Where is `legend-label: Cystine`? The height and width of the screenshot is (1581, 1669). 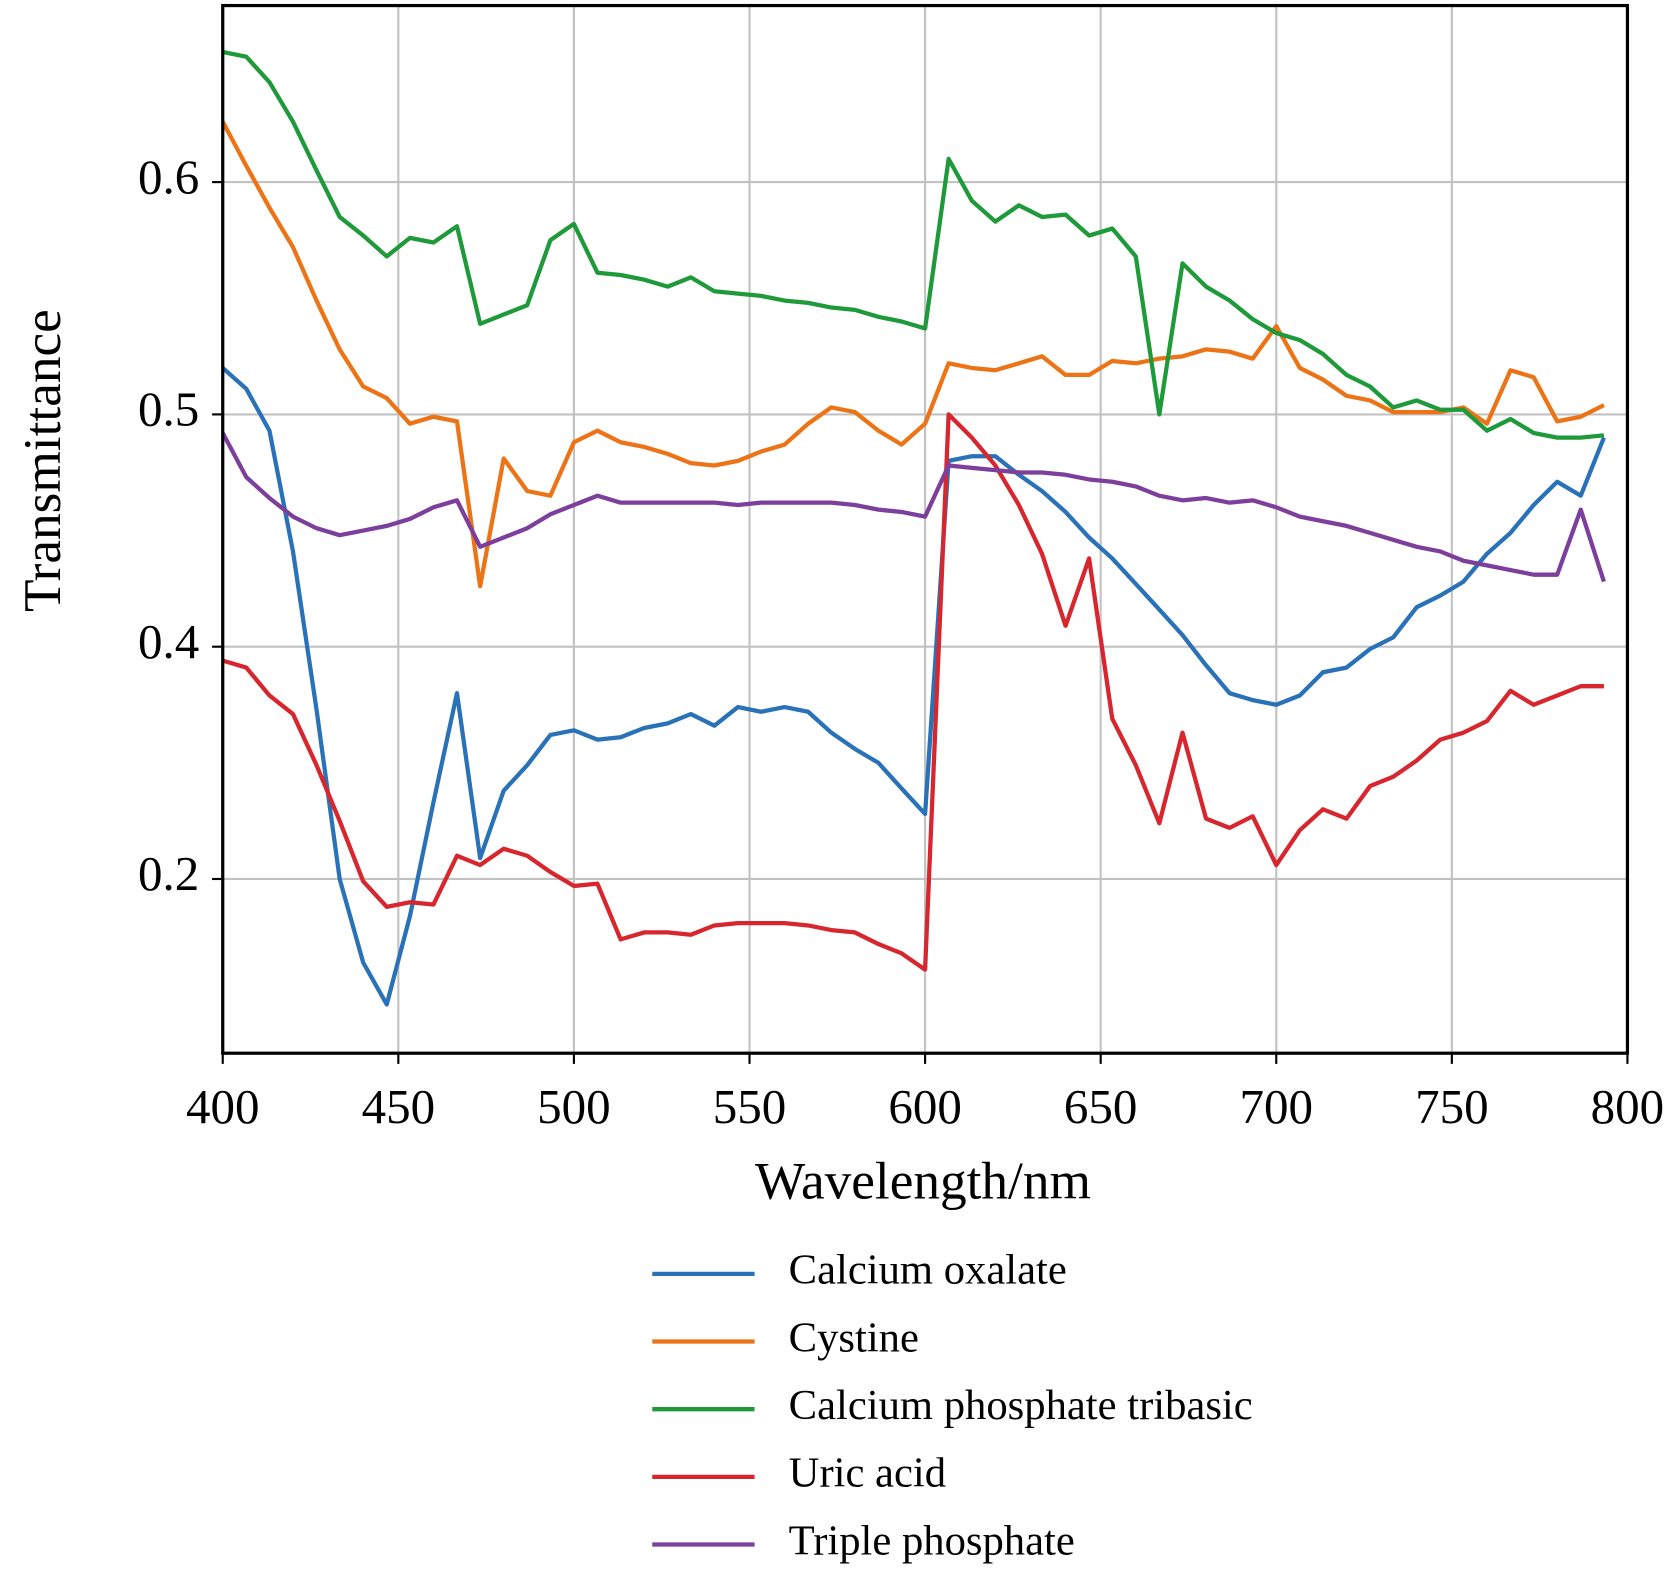
legend-label: Cystine is located at coordinates (854, 1337).